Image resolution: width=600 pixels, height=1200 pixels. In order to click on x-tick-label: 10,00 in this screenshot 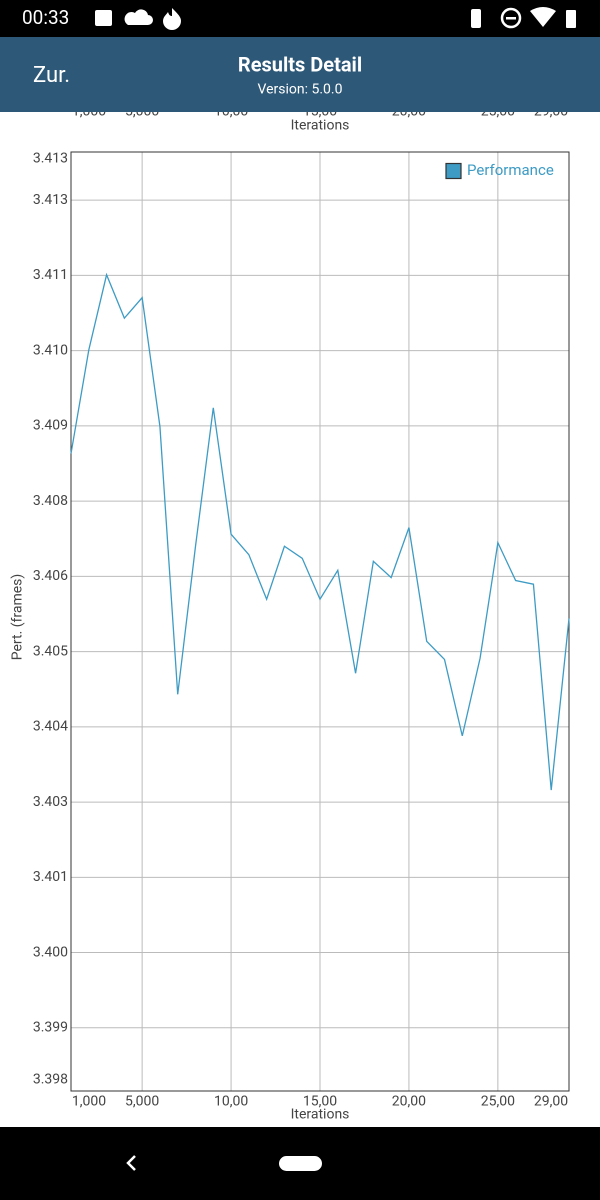, I will do `click(231, 1102)`.